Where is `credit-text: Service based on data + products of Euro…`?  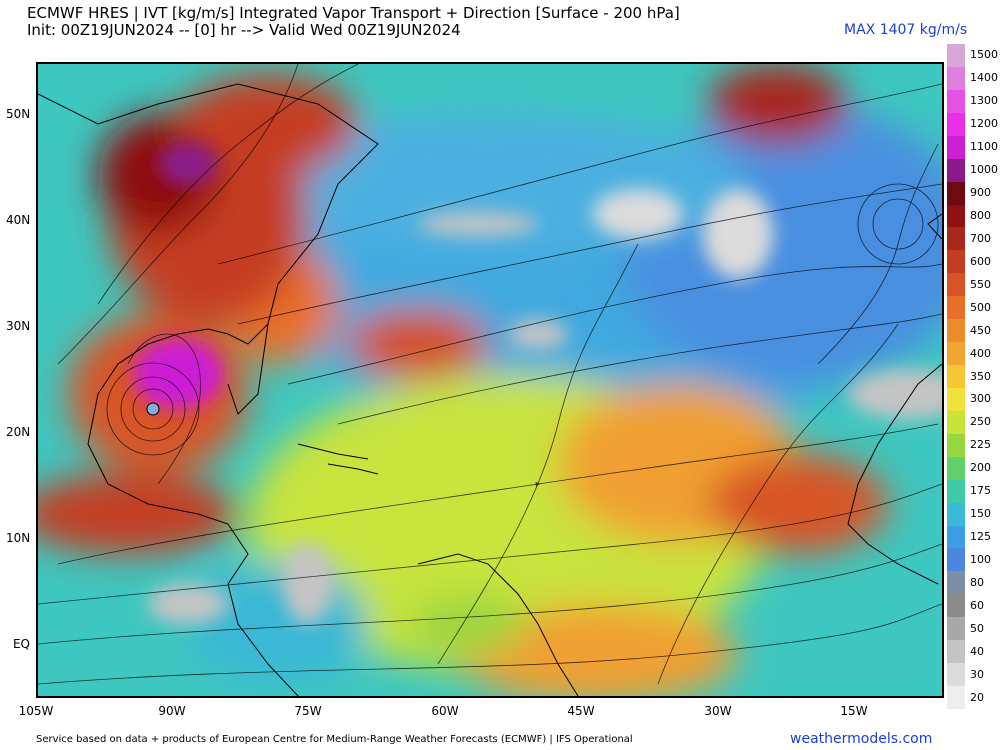 credit-text: Service based on data + products of Euro… is located at coordinates (334, 739).